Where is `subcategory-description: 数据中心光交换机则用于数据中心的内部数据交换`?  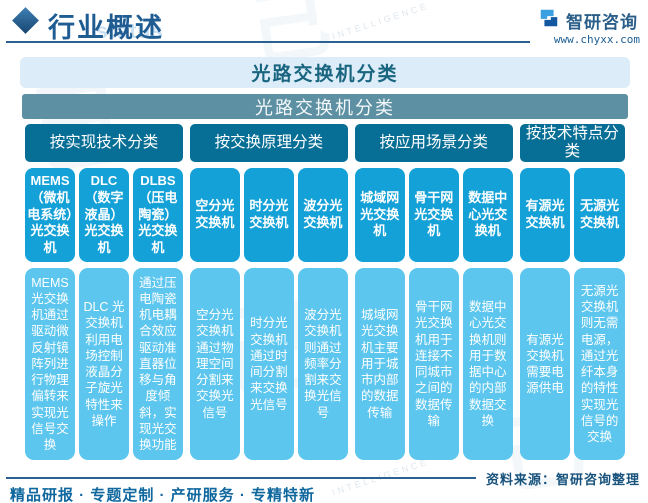
subcategory-description: 数据中心光交换机则用于数据中心的内部数据交换 is located at coordinates (487, 364).